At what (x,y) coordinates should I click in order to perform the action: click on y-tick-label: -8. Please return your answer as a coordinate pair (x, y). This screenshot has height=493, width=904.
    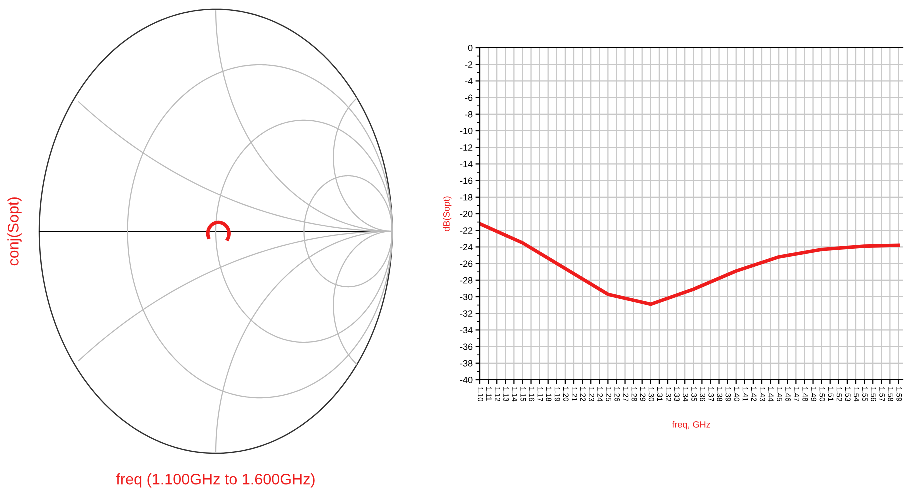
    Looking at the image, I should click on (469, 114).